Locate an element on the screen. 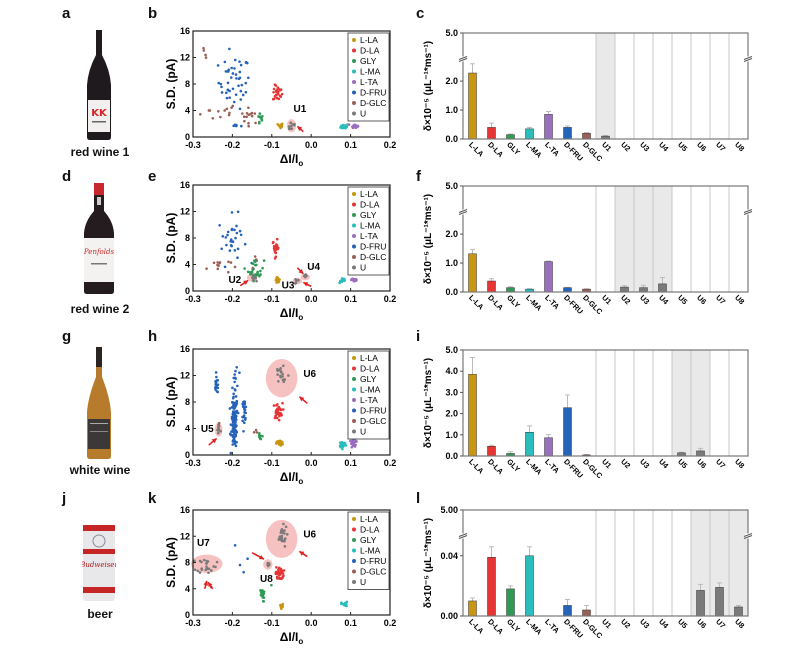 This screenshot has height=653, width=799. legend-marker-l-ma is located at coordinates (354, 389).